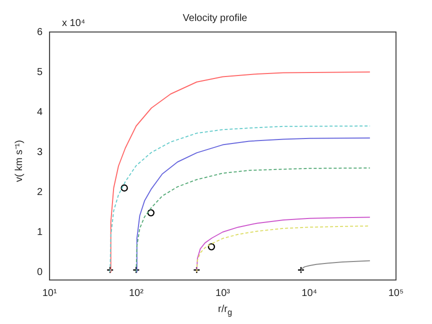  What do you see at coordinates (50, 293) in the screenshot?
I see `x-tick-label: 10¹` at bounding box center [50, 293].